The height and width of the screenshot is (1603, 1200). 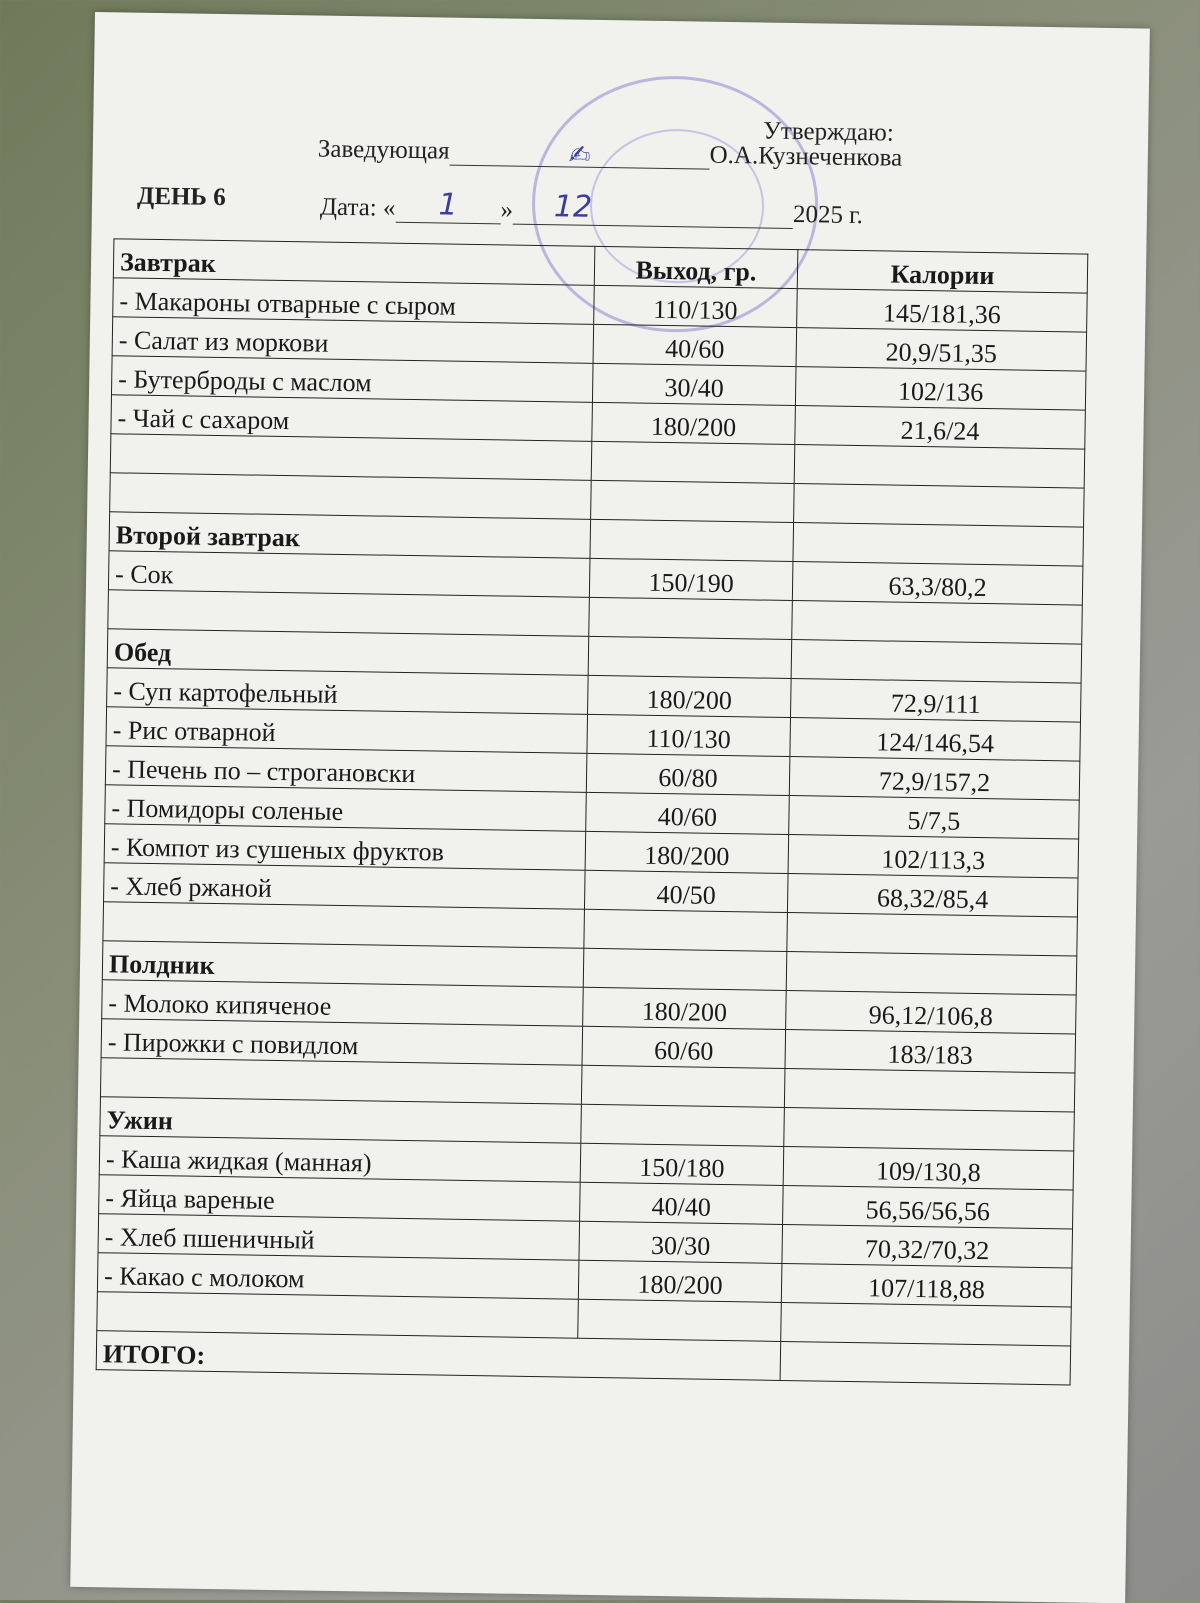 I want to click on column-header-meal: Завтрак, so click(x=354, y=262).